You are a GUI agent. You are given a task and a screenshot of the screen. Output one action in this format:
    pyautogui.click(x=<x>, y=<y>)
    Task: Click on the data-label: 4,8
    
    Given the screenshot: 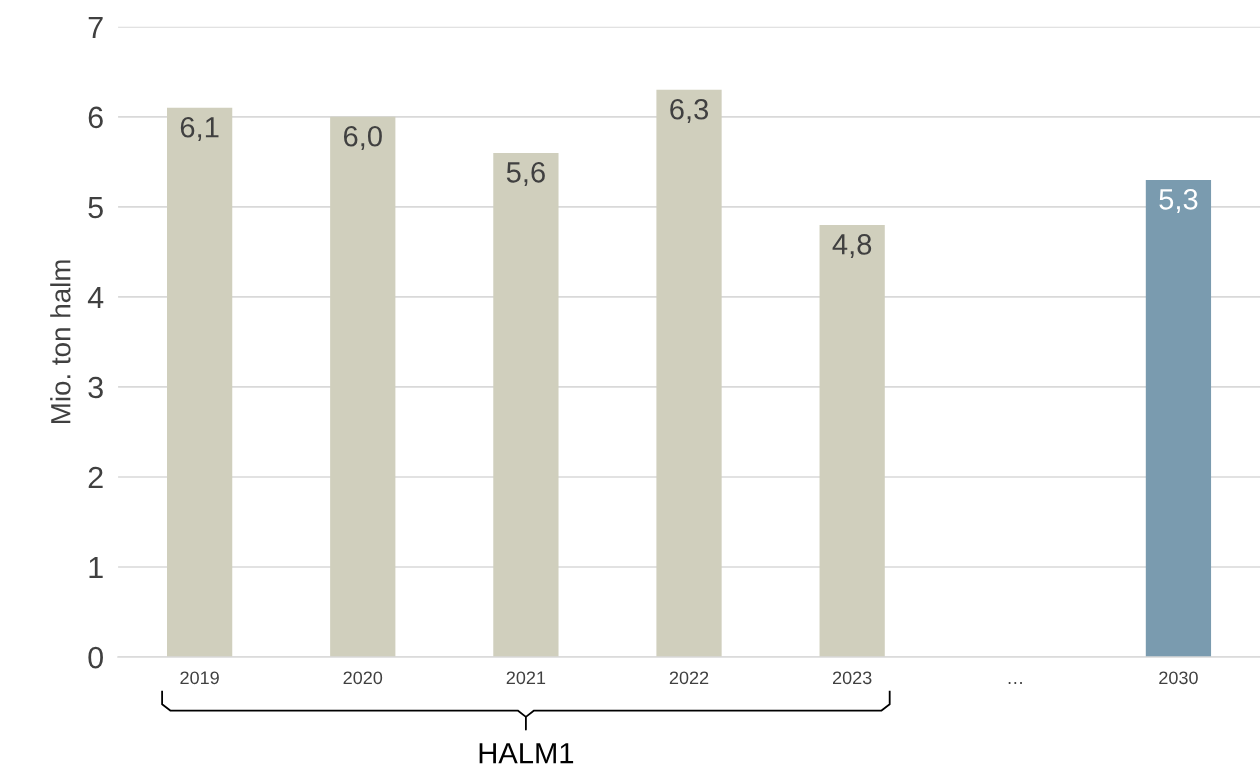 What is the action you would take?
    pyautogui.click(x=852, y=246)
    